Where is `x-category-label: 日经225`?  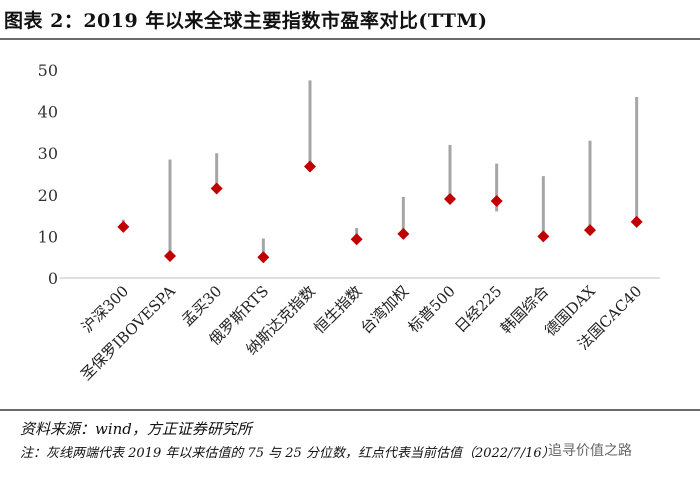
x-category-label: 日经225 is located at coordinates (478, 309).